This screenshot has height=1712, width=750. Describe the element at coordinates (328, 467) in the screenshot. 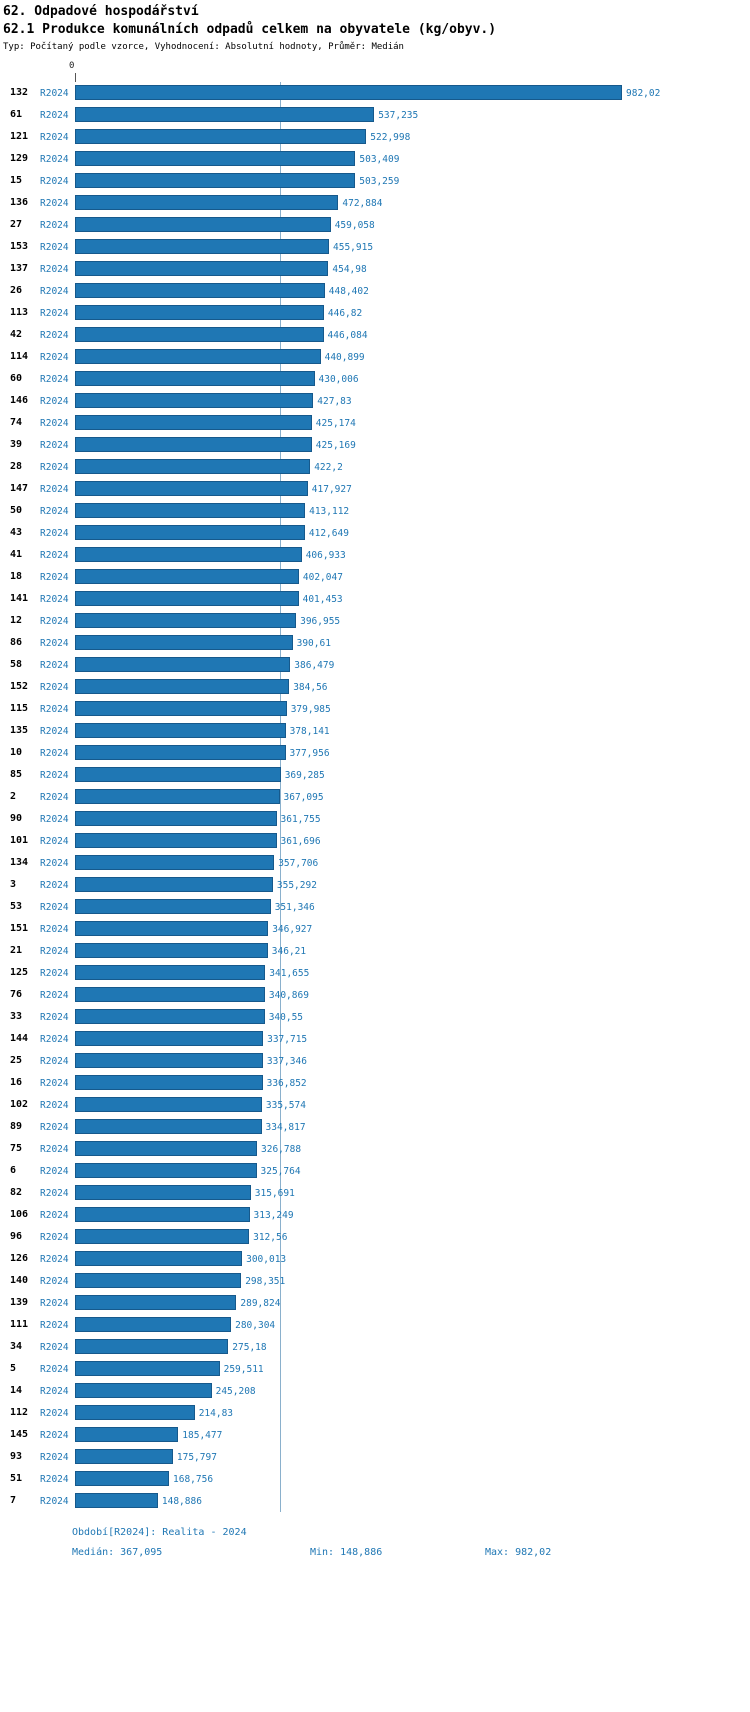

I see `bar-value-label: 422,2` at that location.